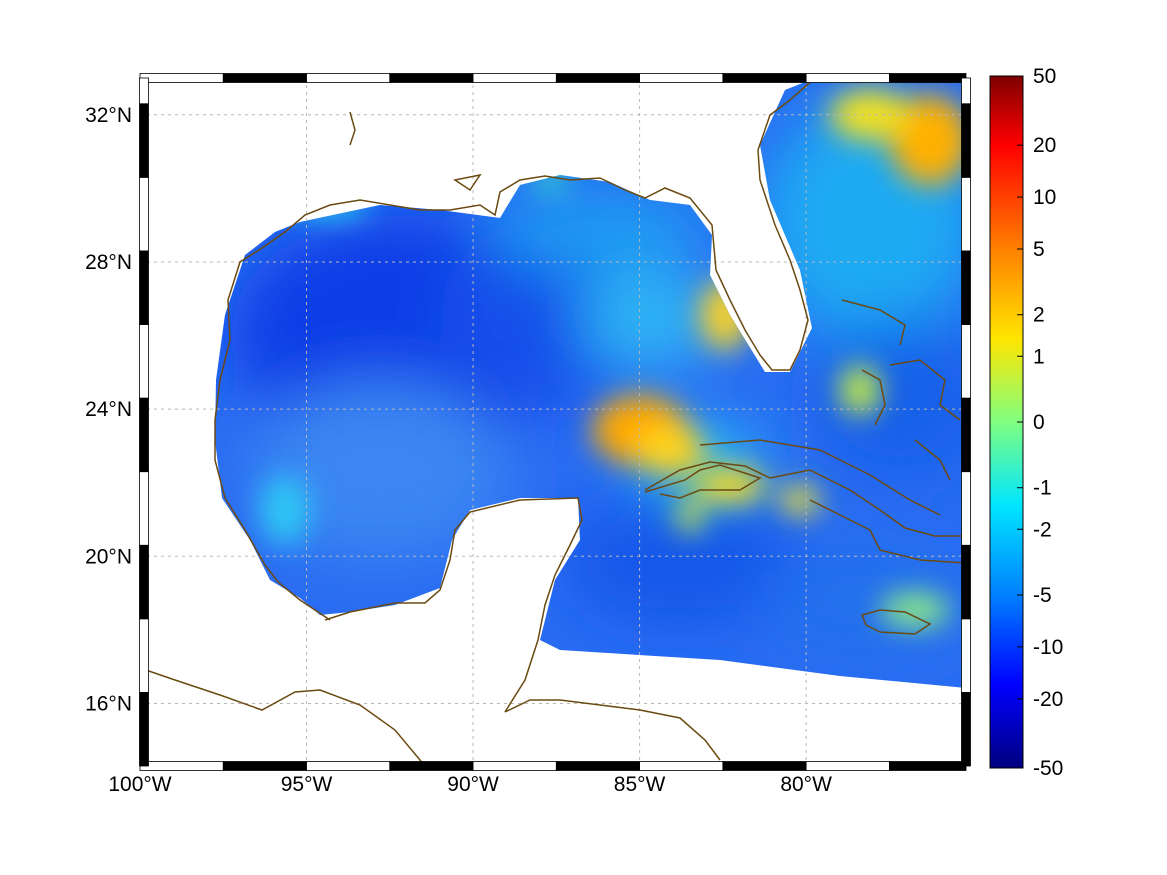 The width and height of the screenshot is (1167, 875). Describe the element at coordinates (1042, 488) in the screenshot. I see `colorbar-tick-label: -1` at that location.